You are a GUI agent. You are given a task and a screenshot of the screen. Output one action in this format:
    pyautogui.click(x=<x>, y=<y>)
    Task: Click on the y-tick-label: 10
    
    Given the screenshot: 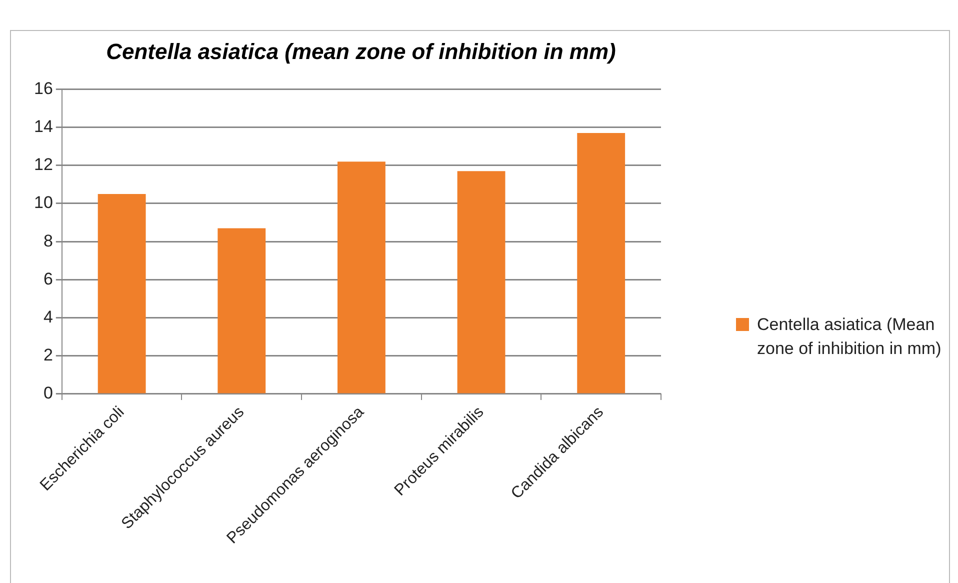 What is the action you would take?
    pyautogui.click(x=43, y=202)
    